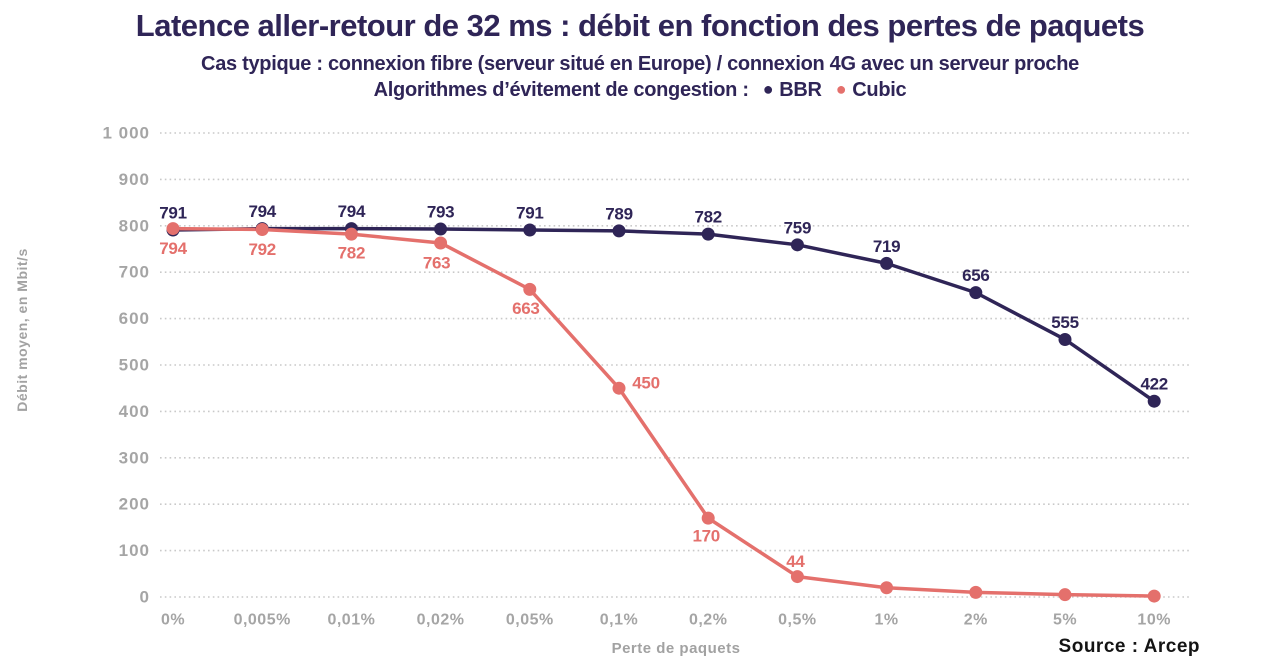 Image resolution: width=1280 pixels, height=666 pixels. What do you see at coordinates (134, 457) in the screenshot?
I see `y-tick-label: 300` at bounding box center [134, 457].